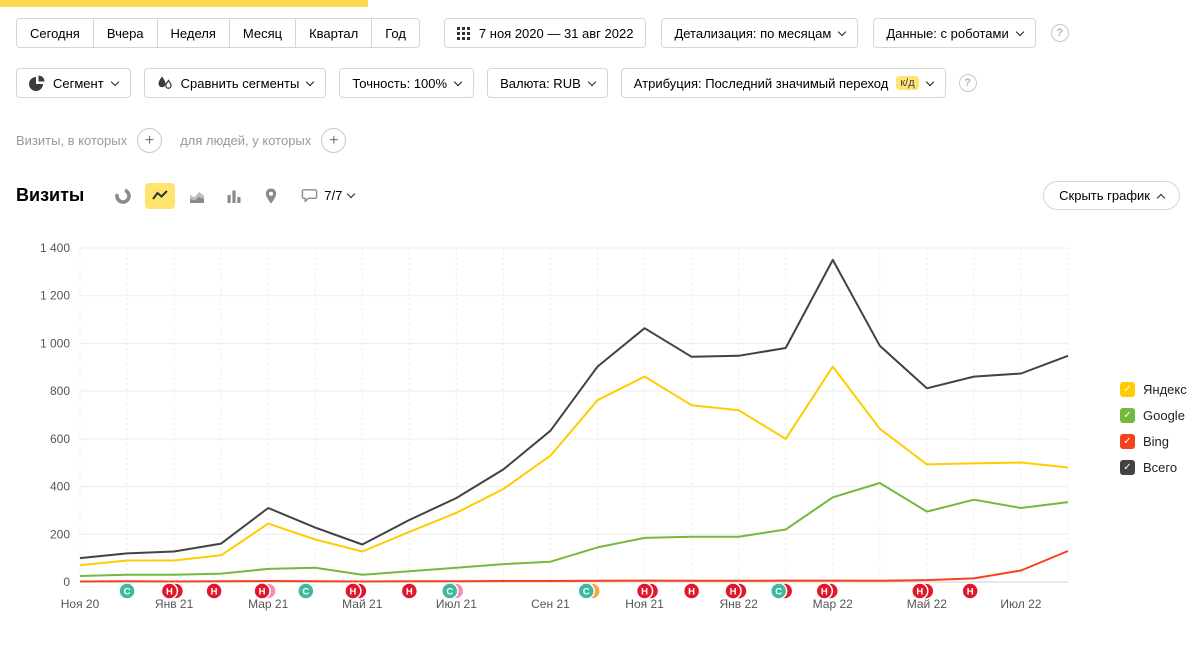 Image resolution: width=1196 pixels, height=652 pixels. What do you see at coordinates (954, 33) in the screenshot?
I see `data-mode-dropdown: Данные: с роботами` at bounding box center [954, 33].